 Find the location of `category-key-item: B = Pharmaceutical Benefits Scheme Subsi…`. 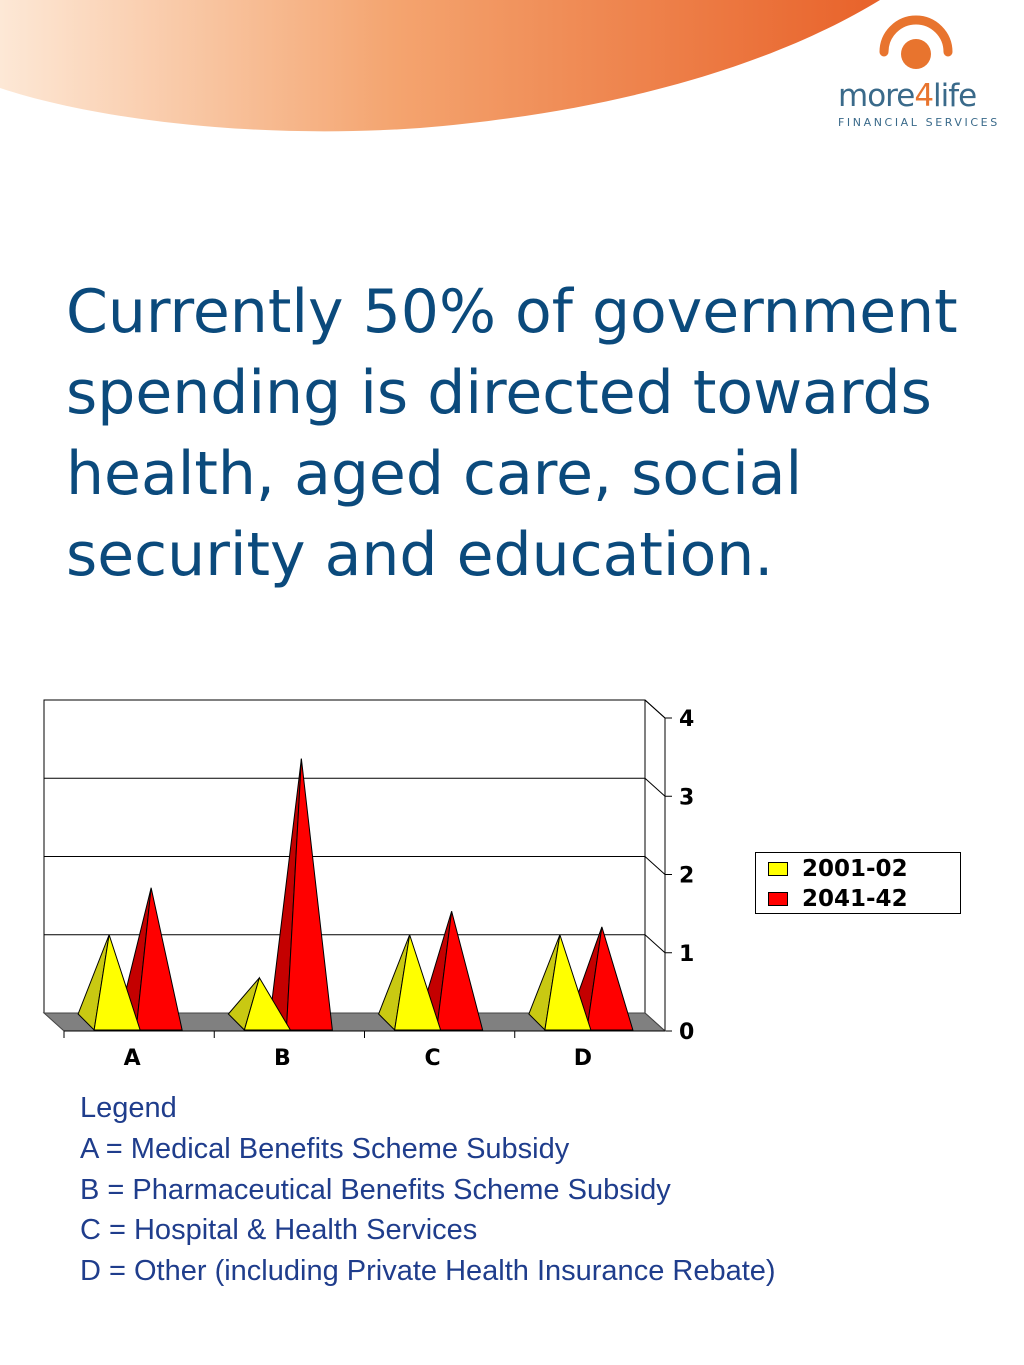

category-key-item: B = Pharmaceutical Benefits Scheme Subsi… is located at coordinates (375, 1189).